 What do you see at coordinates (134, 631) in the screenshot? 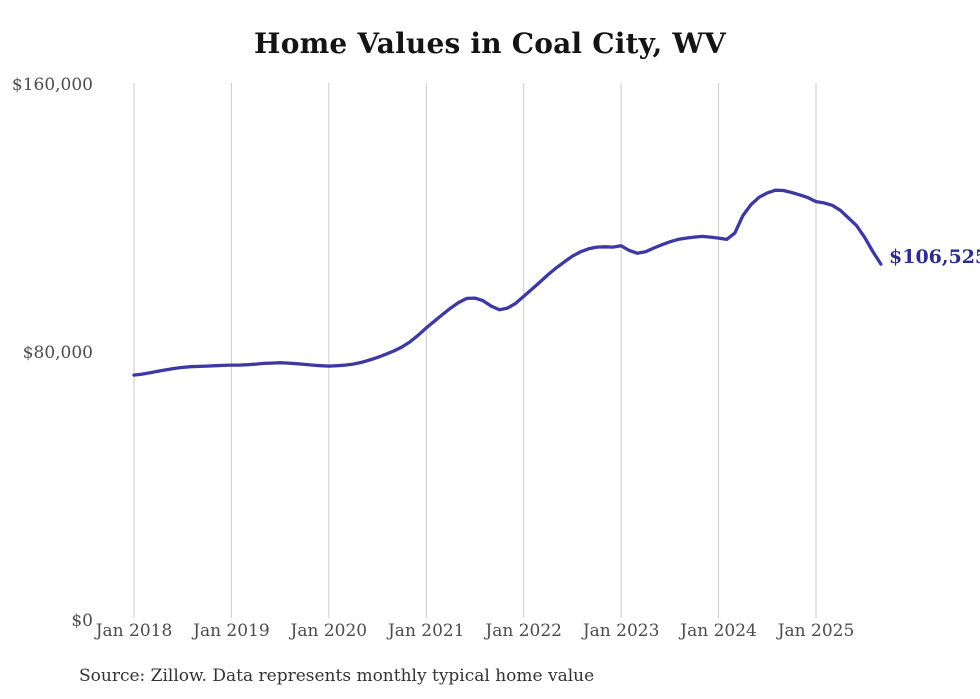
I see `x-tick-label-2018: Jan 2018` at bounding box center [134, 631].